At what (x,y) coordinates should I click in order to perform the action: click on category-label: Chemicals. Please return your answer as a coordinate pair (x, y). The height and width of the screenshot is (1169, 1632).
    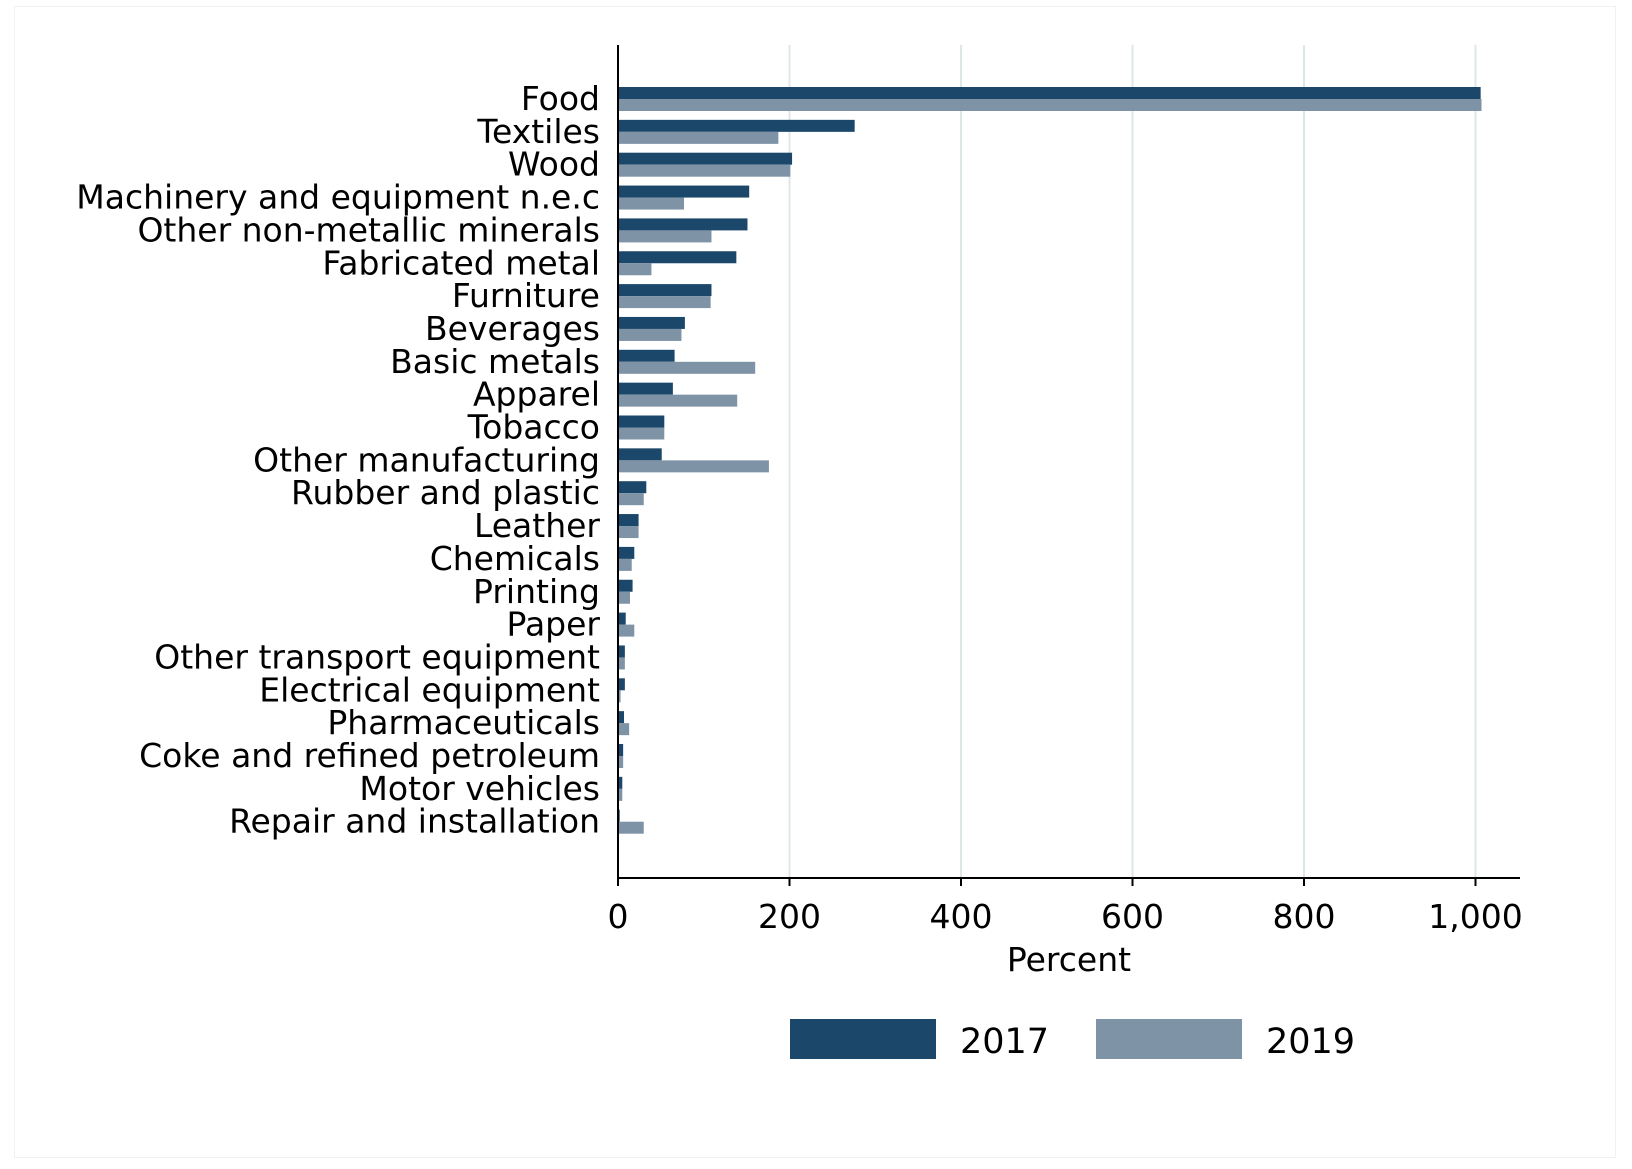
    Looking at the image, I should click on (515, 558).